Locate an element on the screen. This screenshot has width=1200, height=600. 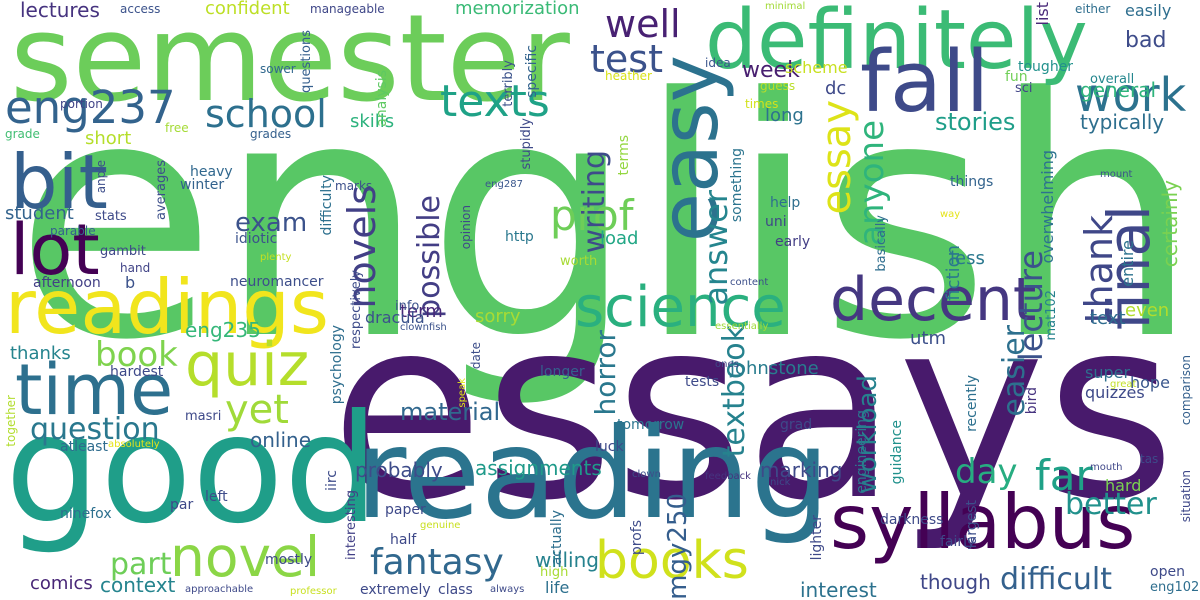
word-answer: answer is located at coordinates (716, 248).